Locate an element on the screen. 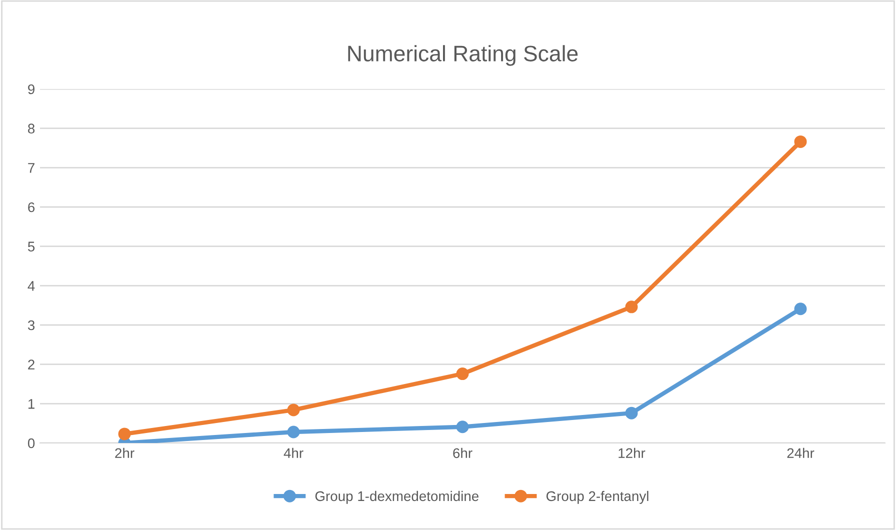 This screenshot has width=896, height=530. y-tick-label: 3 is located at coordinates (31, 325).